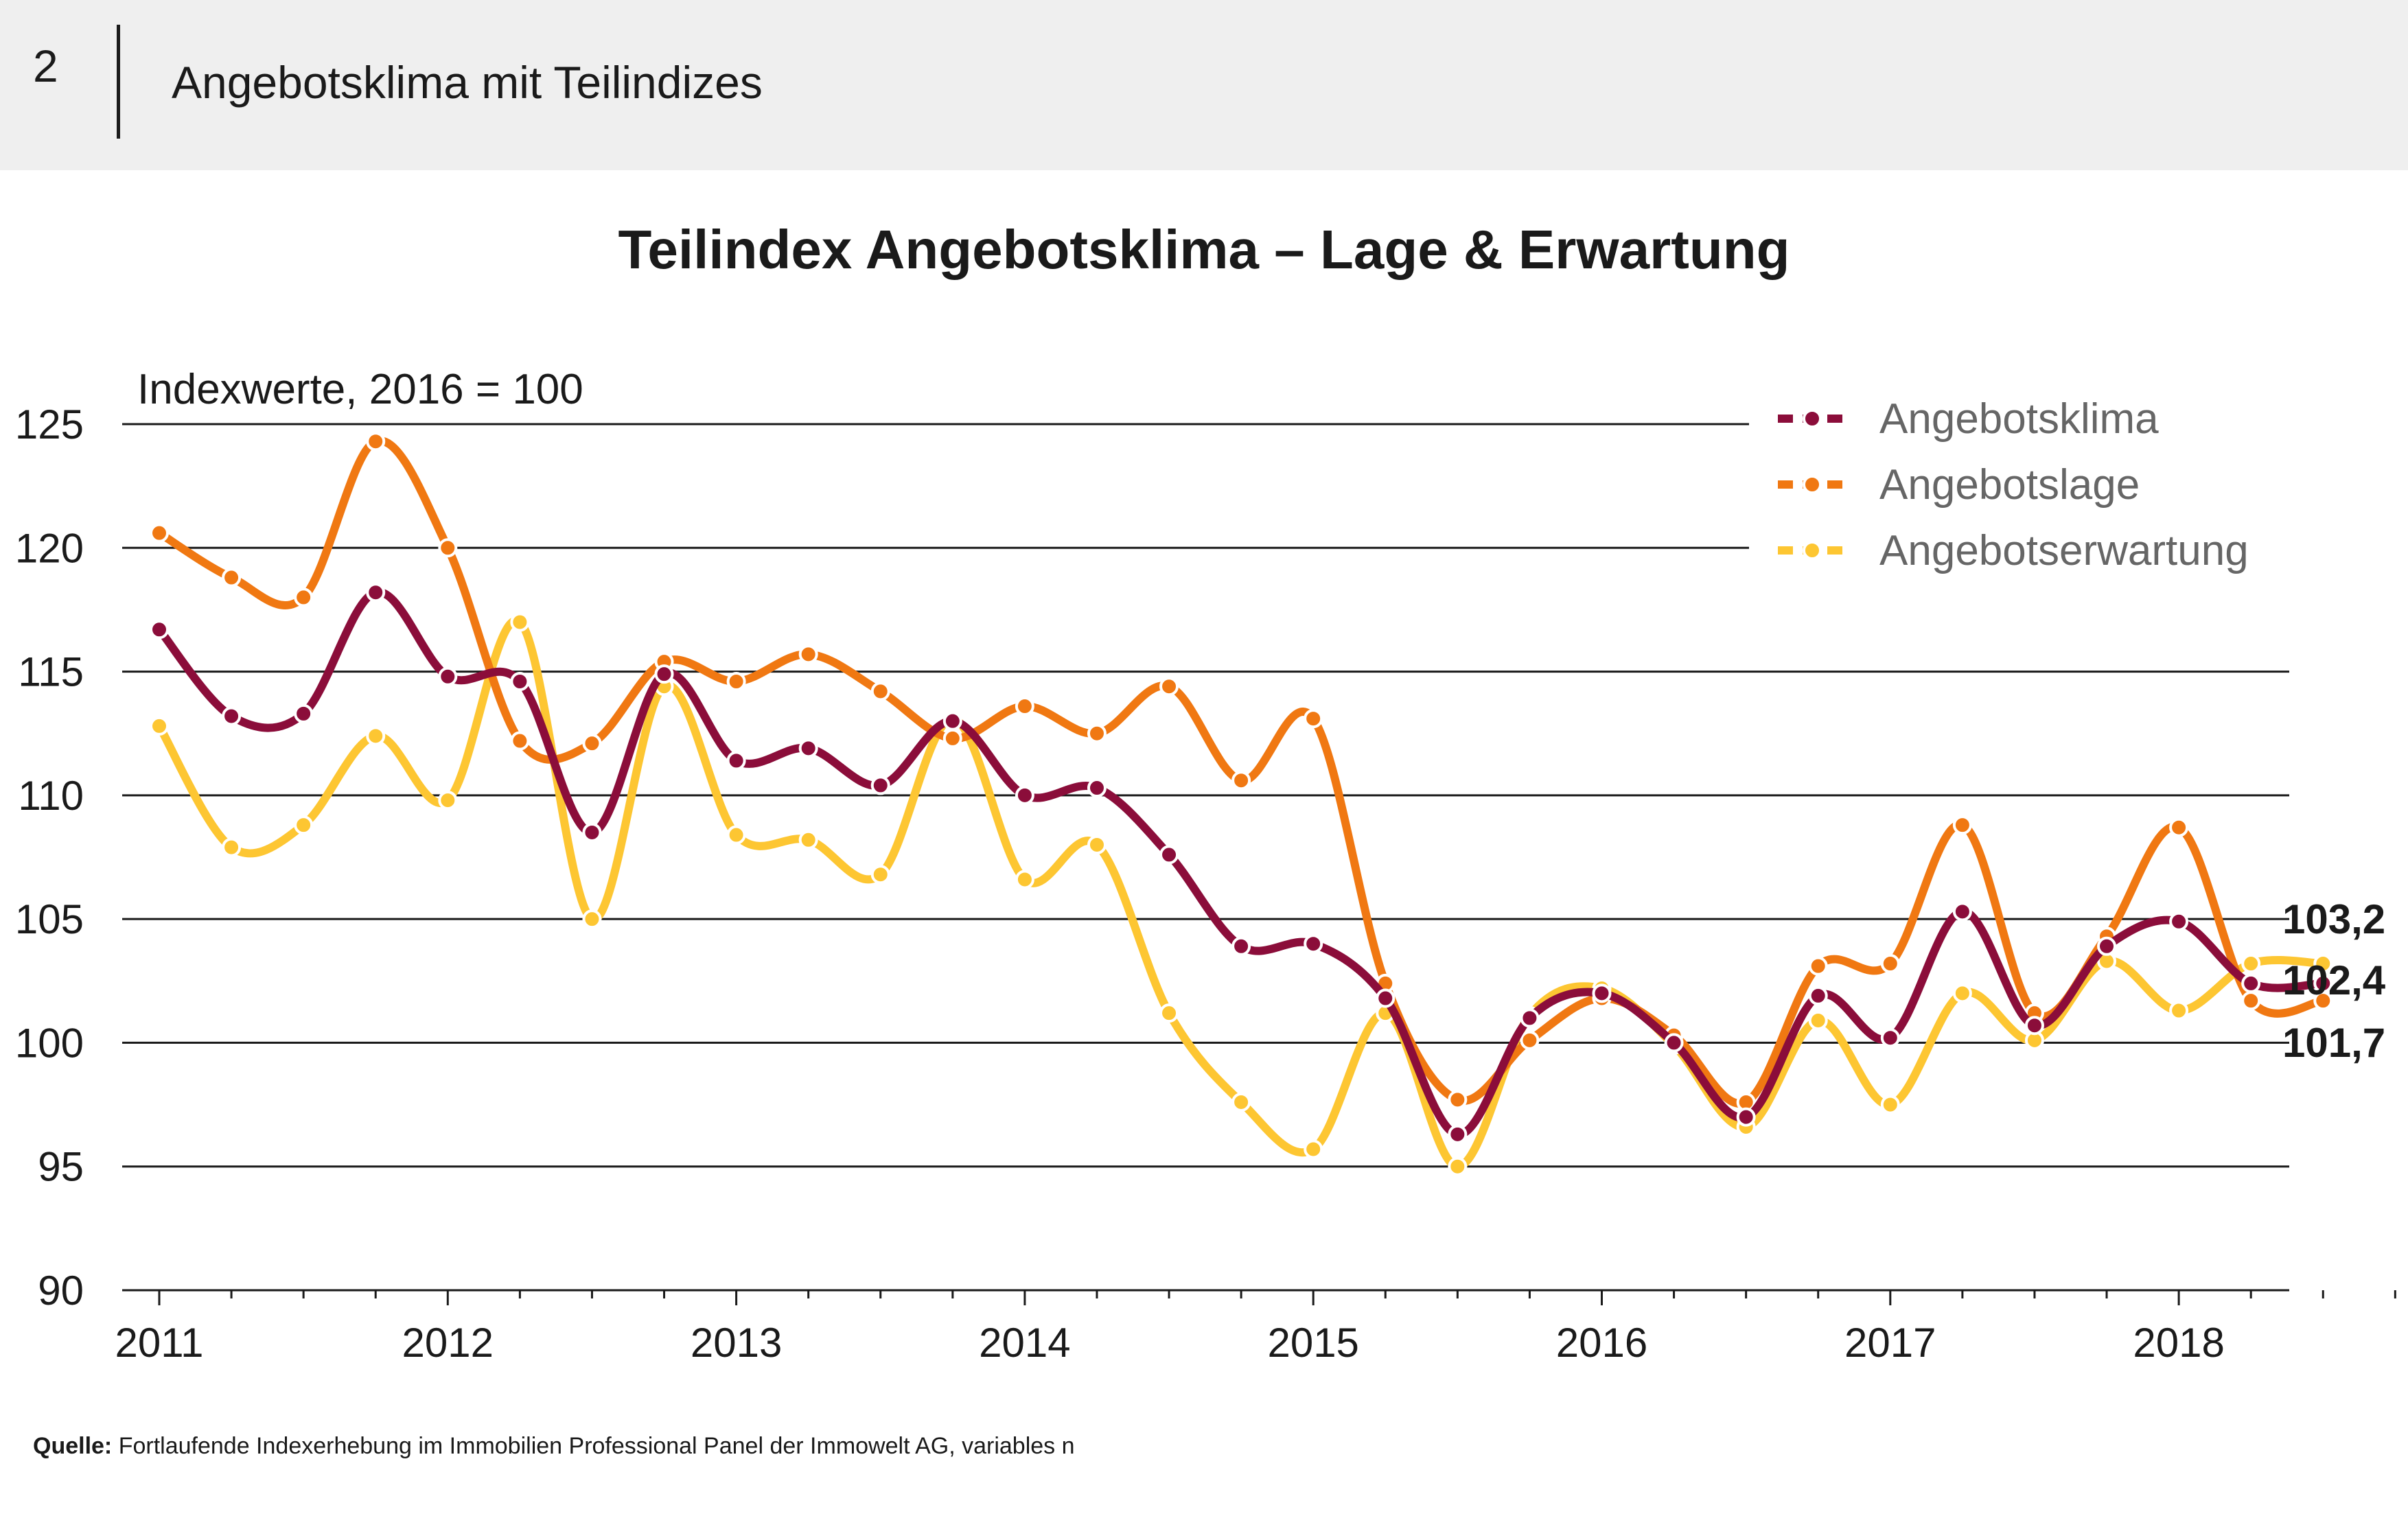 The width and height of the screenshot is (2408, 1527). What do you see at coordinates (49, 548) in the screenshot?
I see `y-tick-label: 120` at bounding box center [49, 548].